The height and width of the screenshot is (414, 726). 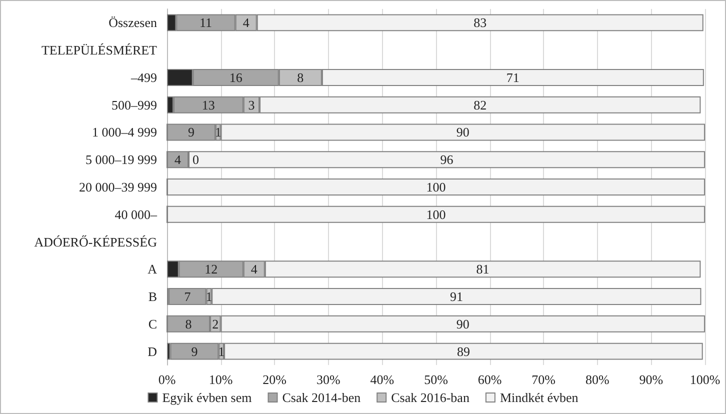 What do you see at coordinates (480, 22) in the screenshot?
I see `data-label: 83` at bounding box center [480, 22].